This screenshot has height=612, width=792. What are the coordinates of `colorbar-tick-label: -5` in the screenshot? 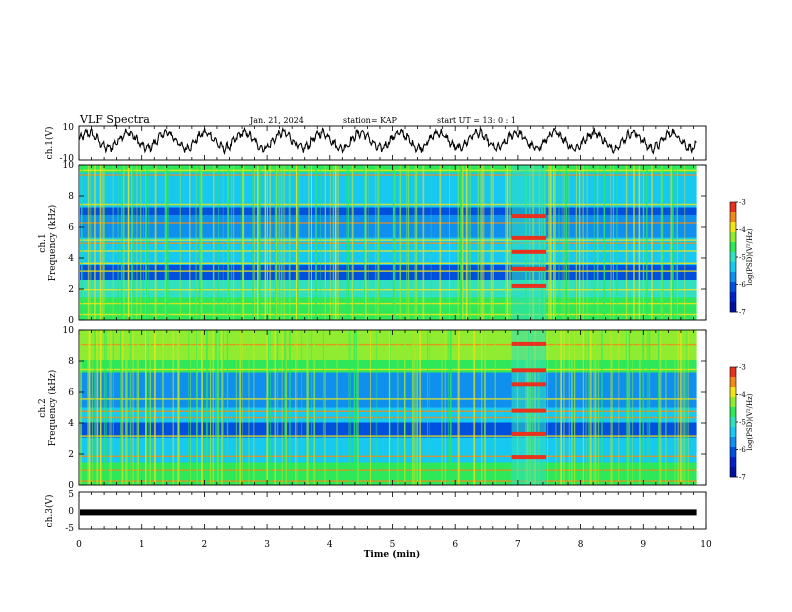 It's located at (742, 258).